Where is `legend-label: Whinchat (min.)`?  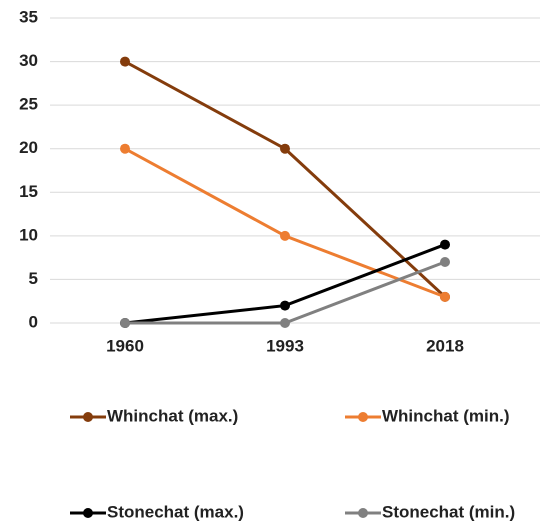 legend-label: Whinchat (min.) is located at coordinates (445, 415).